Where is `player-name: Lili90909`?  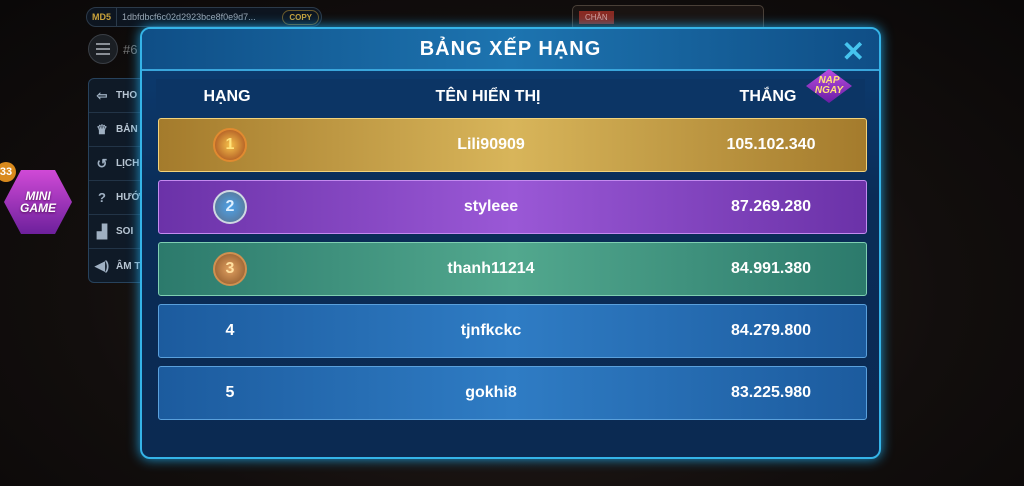
player-name: Lili90909 is located at coordinates (491, 144).